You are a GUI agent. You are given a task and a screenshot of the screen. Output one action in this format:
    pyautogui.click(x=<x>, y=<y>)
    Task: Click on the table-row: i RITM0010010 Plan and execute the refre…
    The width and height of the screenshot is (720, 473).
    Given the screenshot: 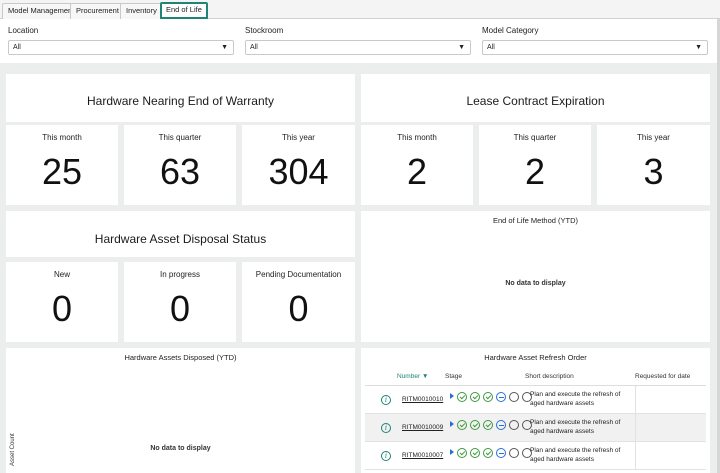 What is the action you would take?
    pyautogui.click(x=535, y=400)
    